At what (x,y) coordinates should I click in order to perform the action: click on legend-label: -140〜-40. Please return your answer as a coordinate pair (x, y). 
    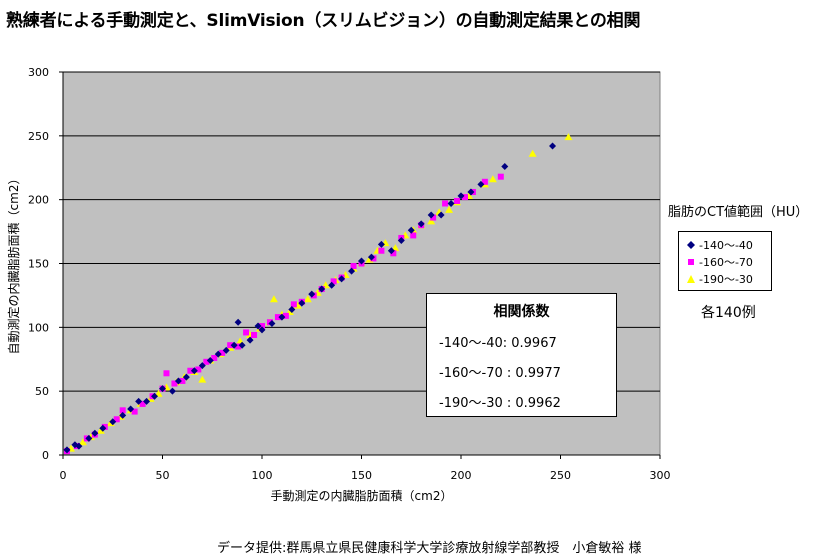
    Looking at the image, I should click on (726, 245).